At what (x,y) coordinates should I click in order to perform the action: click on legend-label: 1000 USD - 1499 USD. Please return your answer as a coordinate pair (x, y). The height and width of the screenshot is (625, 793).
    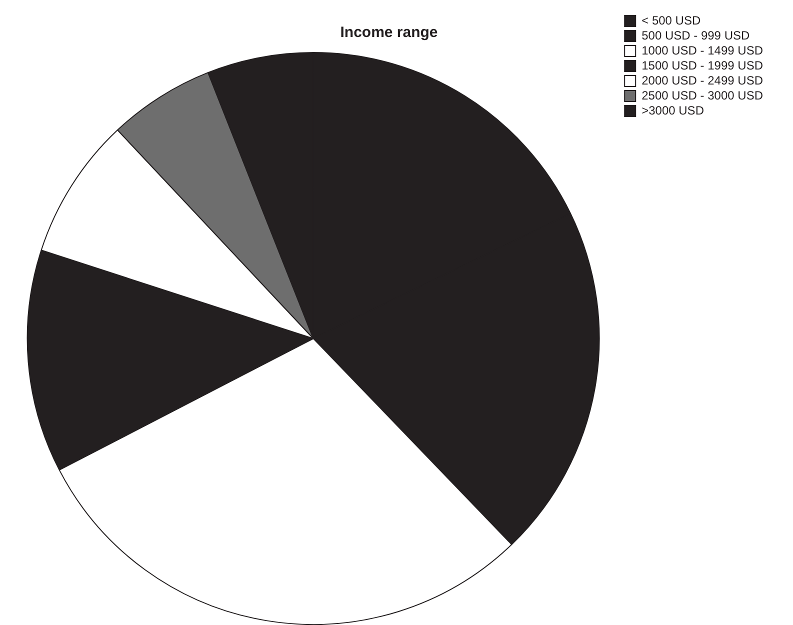
    Looking at the image, I should click on (703, 50).